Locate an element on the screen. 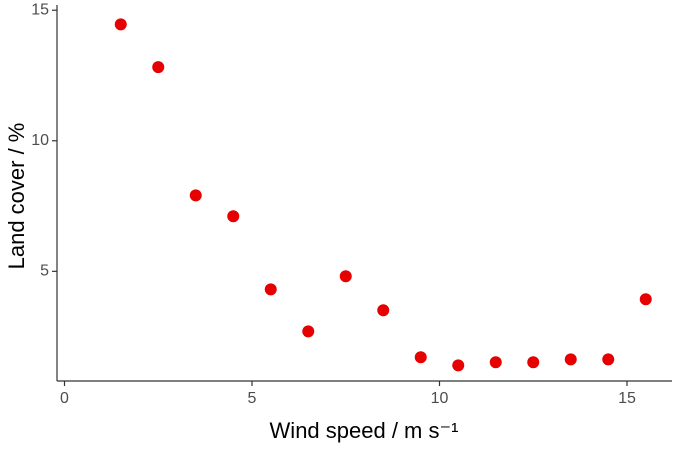 The height and width of the screenshot is (449, 679). x-tick-label: 0 is located at coordinates (64, 398).